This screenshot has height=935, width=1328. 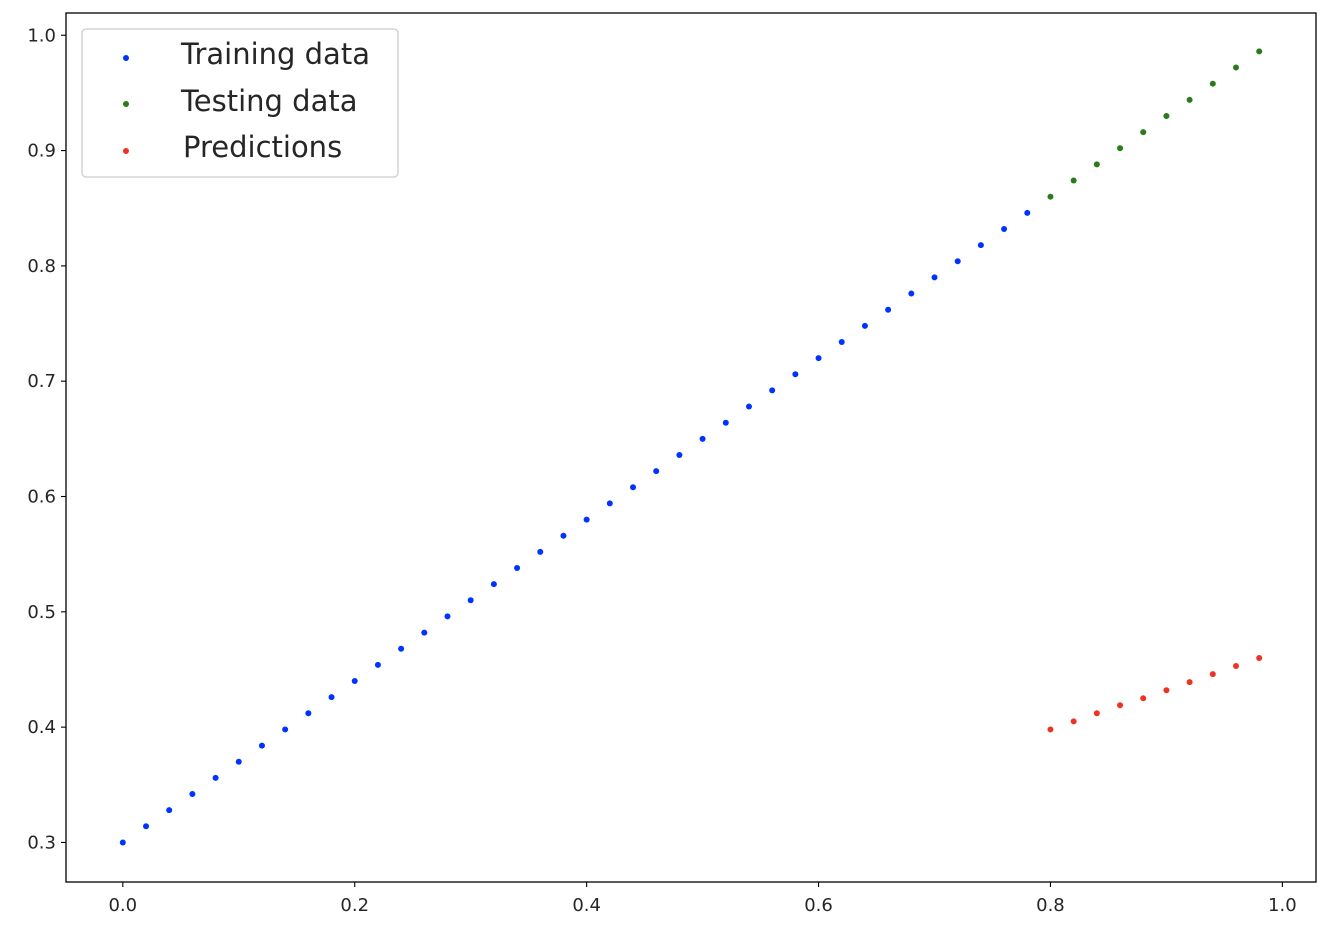 I want to click on y-tick-label-6: 0.9, so click(x=41, y=151).